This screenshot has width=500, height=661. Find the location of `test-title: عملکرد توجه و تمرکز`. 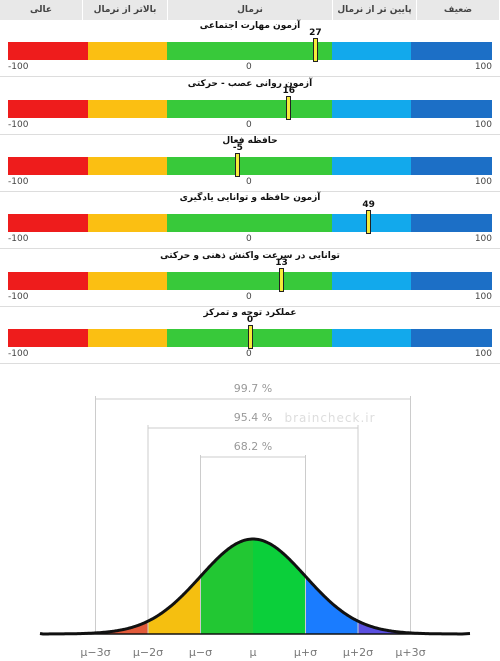

test-title: عملکرد توجه و تمرکز is located at coordinates (250, 313).